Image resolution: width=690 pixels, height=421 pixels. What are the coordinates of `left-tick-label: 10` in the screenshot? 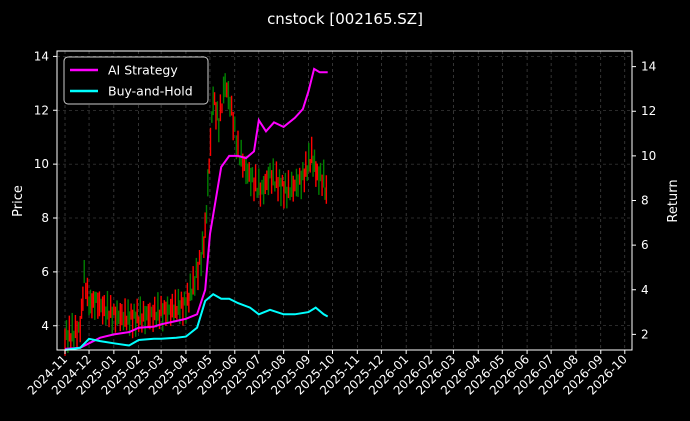 It's located at (41, 164).